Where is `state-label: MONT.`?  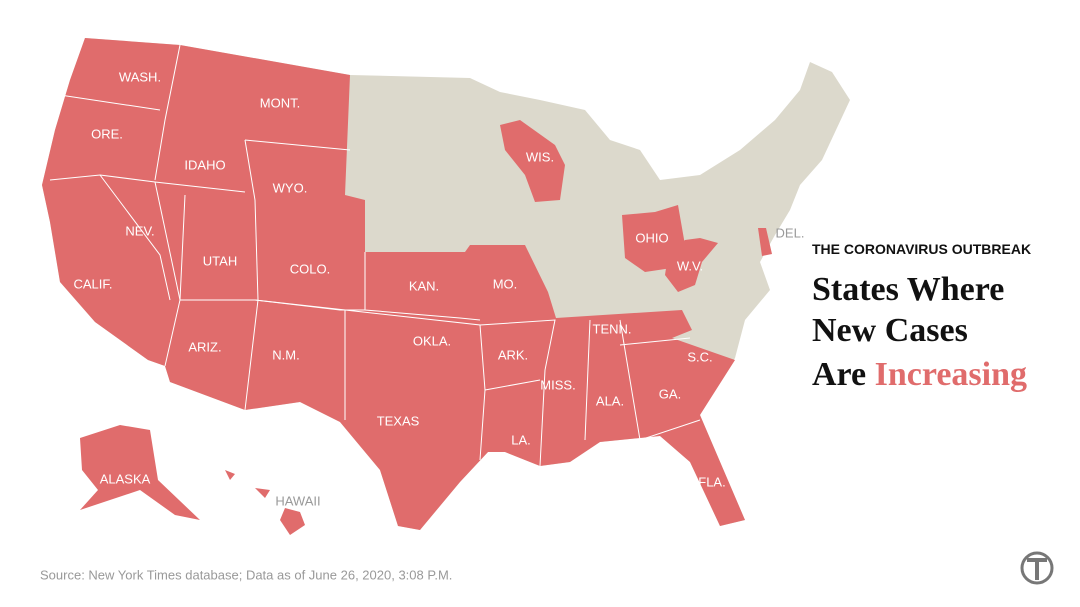
state-label: MONT. is located at coordinates (280, 102).